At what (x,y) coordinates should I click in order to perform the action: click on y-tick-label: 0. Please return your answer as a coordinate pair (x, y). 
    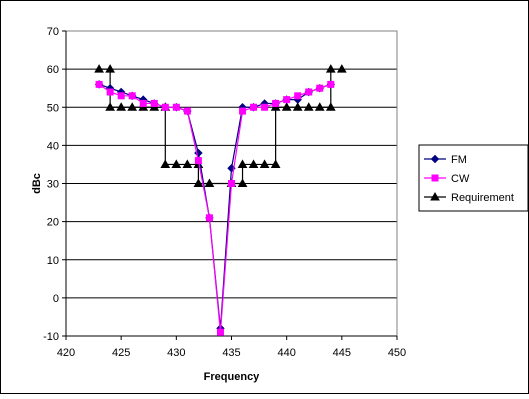
    Looking at the image, I should click on (56, 299).